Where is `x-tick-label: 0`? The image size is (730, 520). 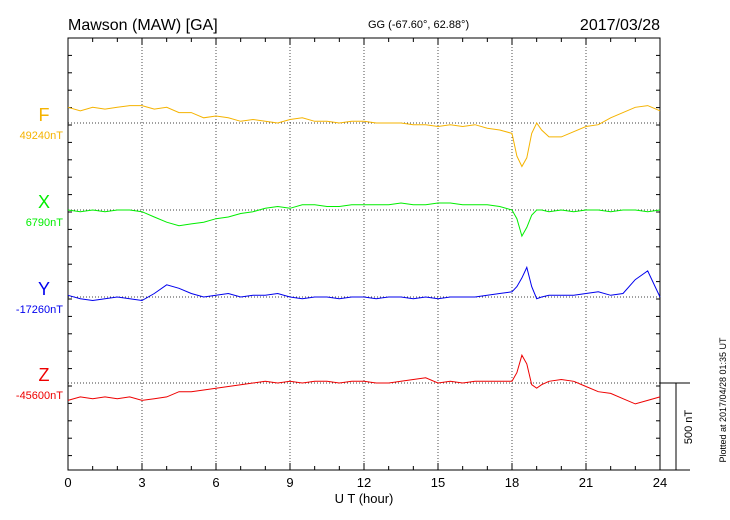 x-tick-label: 0 is located at coordinates (67, 482).